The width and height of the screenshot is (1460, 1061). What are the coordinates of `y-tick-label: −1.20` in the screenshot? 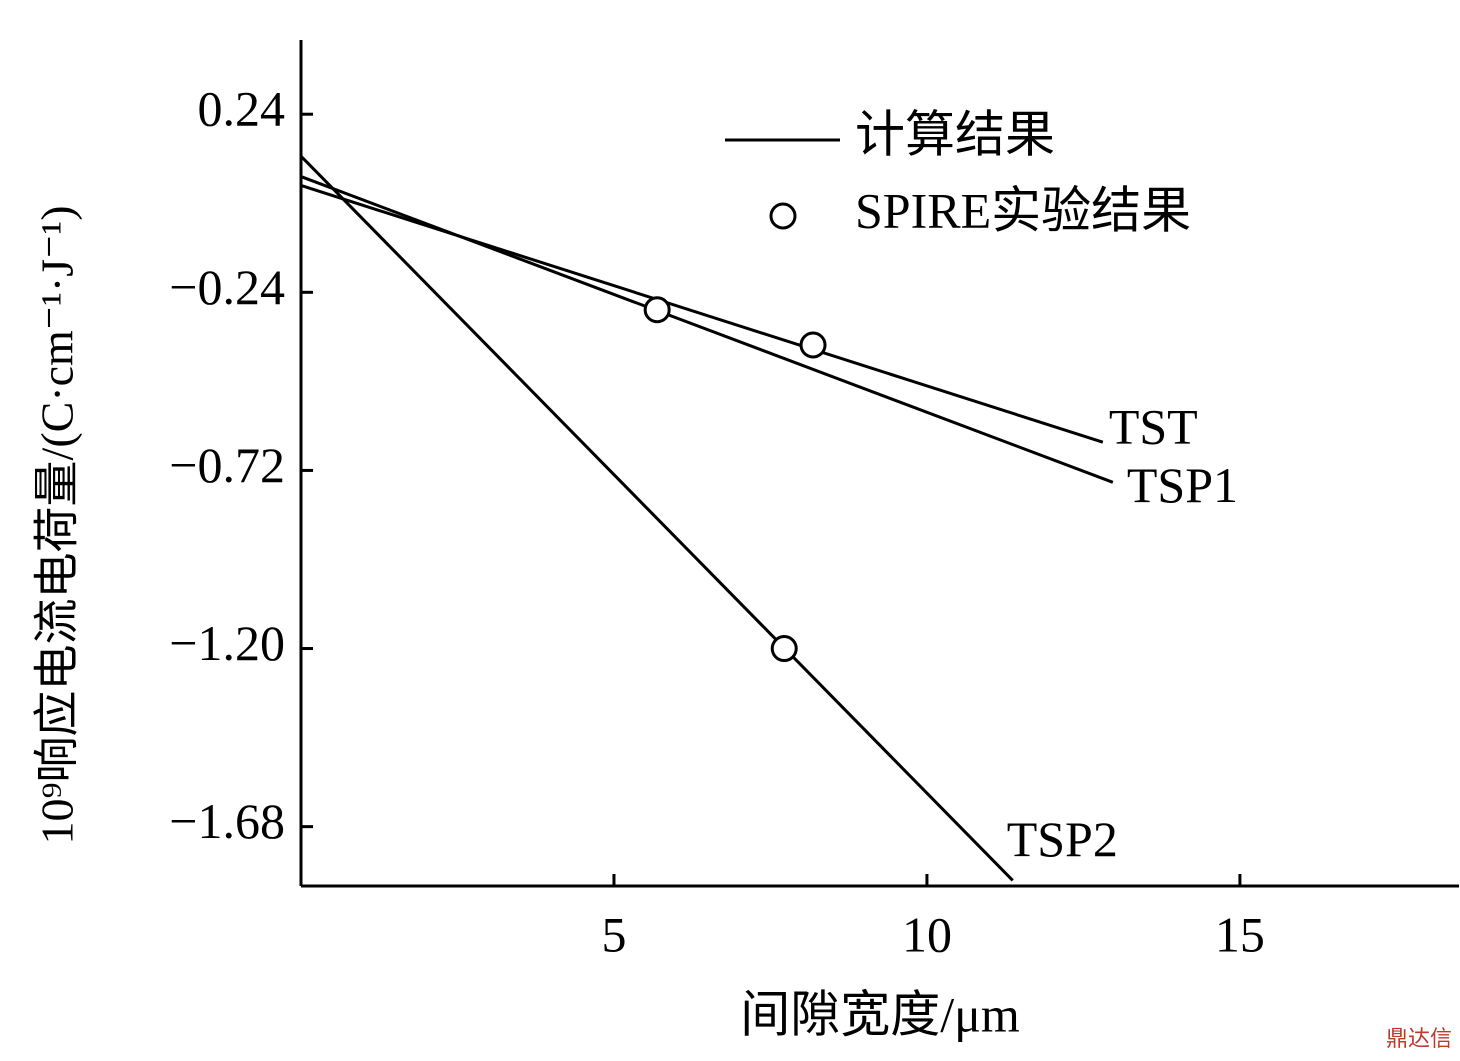 It's located at (227, 643).